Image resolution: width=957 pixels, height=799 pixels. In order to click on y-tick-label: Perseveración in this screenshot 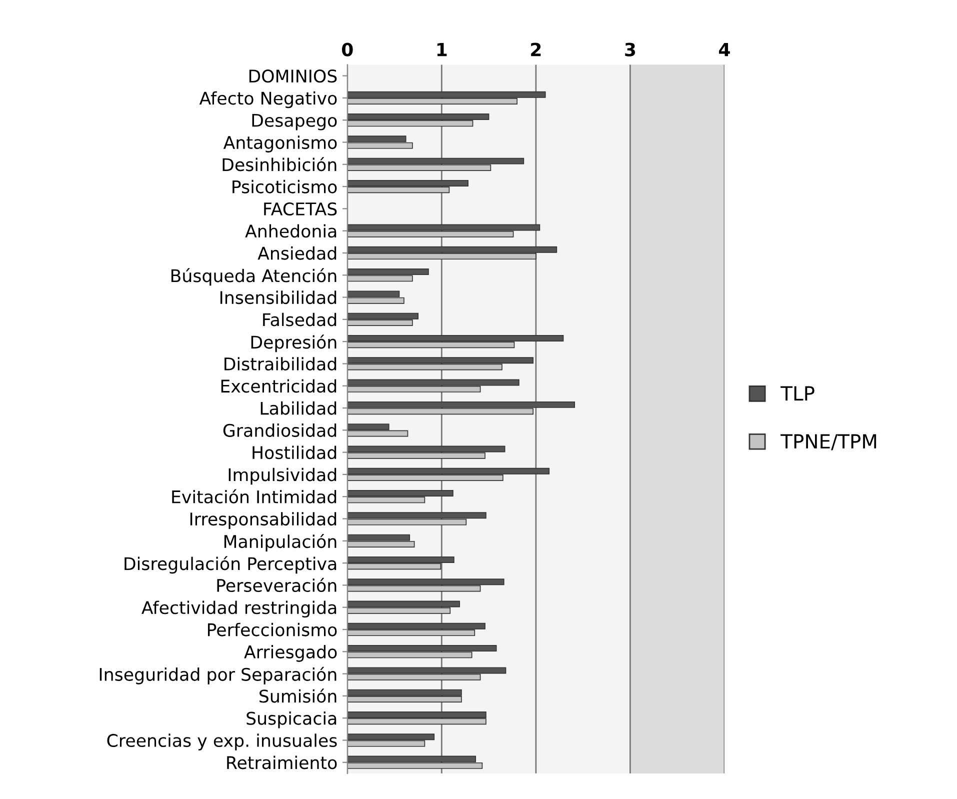, I will do `click(276, 585)`.